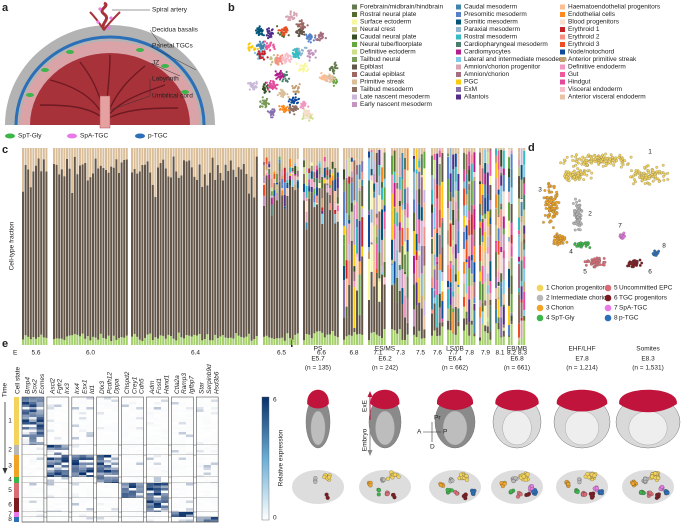 Image resolution: width=685 pixels, height=526 pixels. I want to click on legend-number: 8, so click(616, 318).